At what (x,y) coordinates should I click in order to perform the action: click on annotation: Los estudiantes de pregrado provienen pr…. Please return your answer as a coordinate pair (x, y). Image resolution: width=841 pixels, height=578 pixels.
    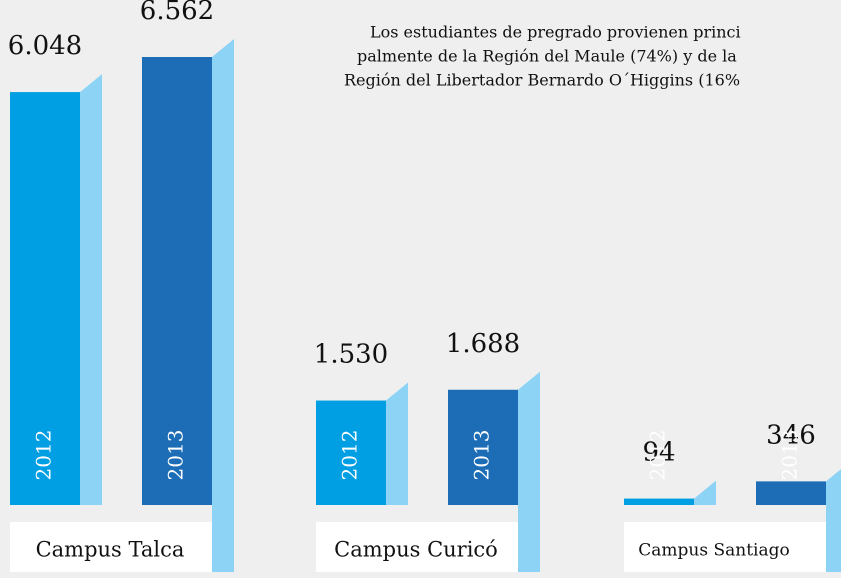
    Looking at the image, I should click on (542, 56).